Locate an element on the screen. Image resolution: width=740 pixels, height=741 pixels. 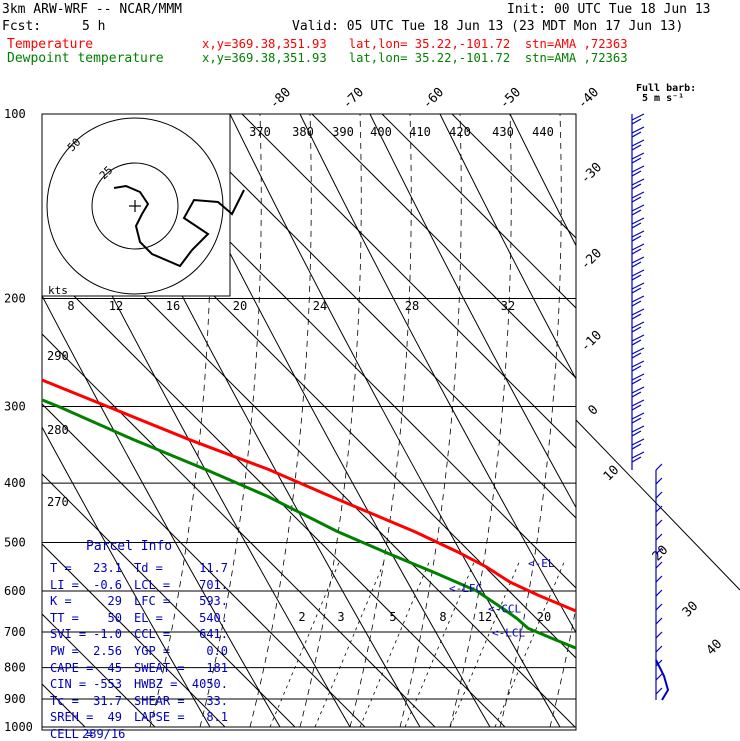
level-marker: <-EL is located at coordinates (541, 563).